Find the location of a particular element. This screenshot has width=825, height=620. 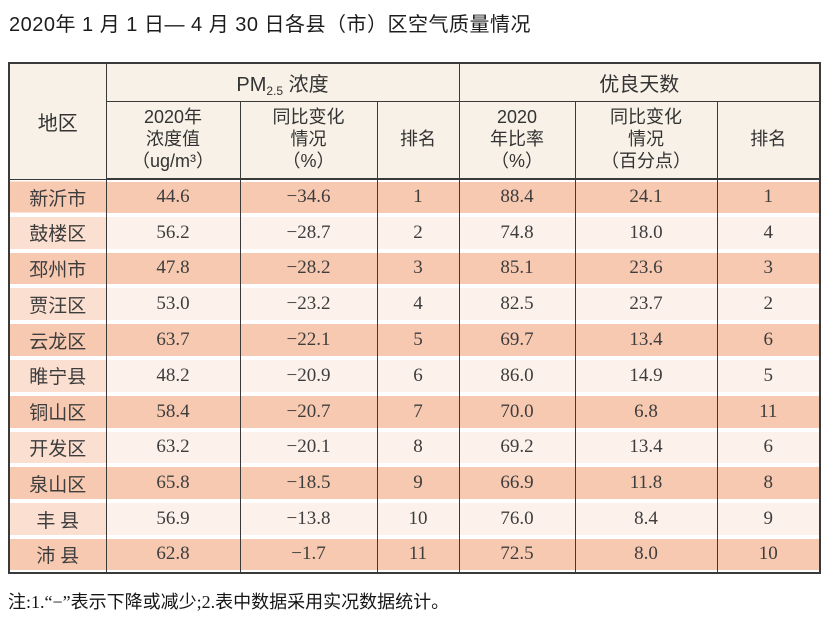

cell-region: 云龙区 is located at coordinates (57, 340).